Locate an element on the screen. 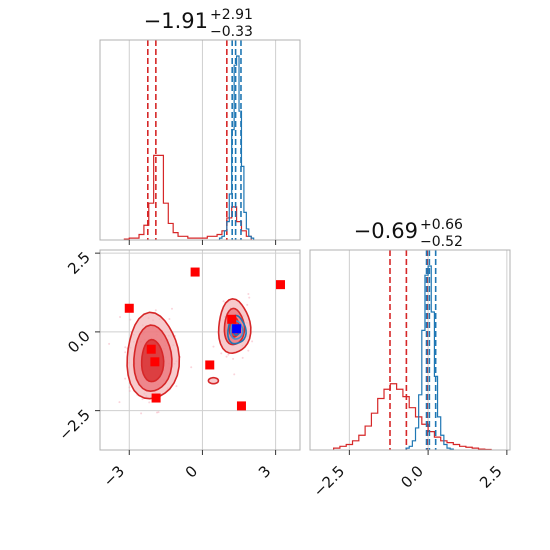 The height and width of the screenshot is (550, 550). x-tick-label: −2.5 is located at coordinates (329, 481).